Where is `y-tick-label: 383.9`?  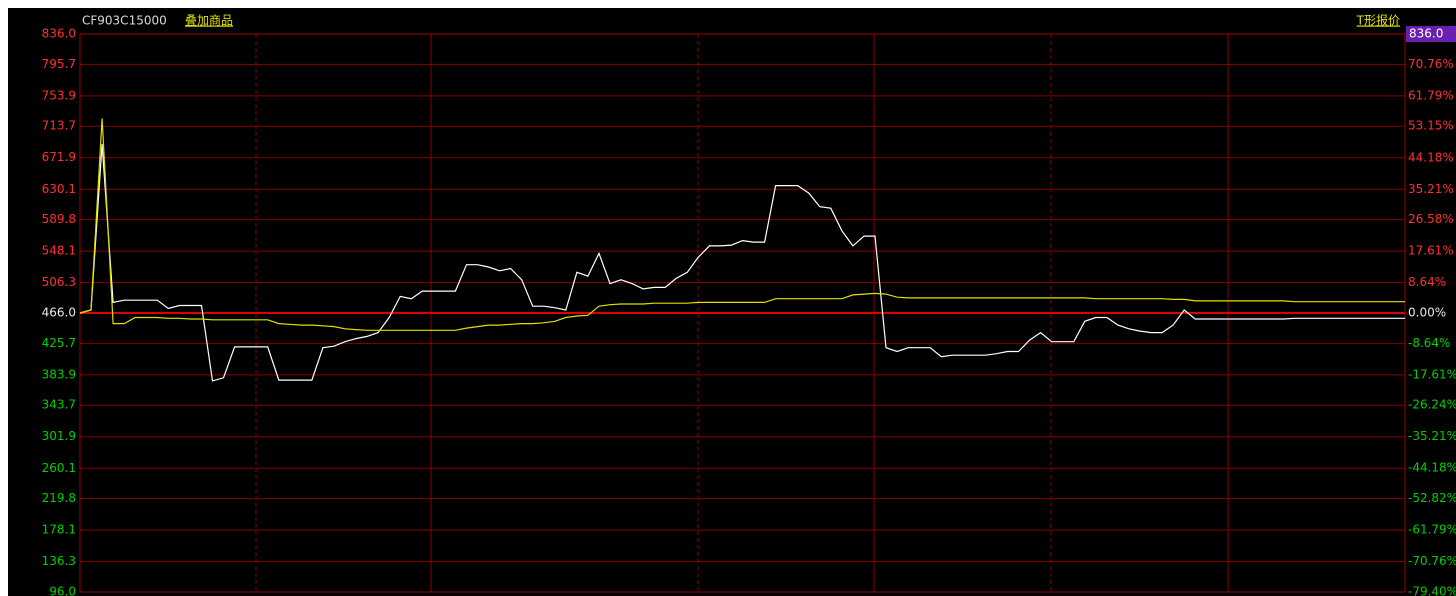
y-tick-label: 383.9 is located at coordinates (59, 374).